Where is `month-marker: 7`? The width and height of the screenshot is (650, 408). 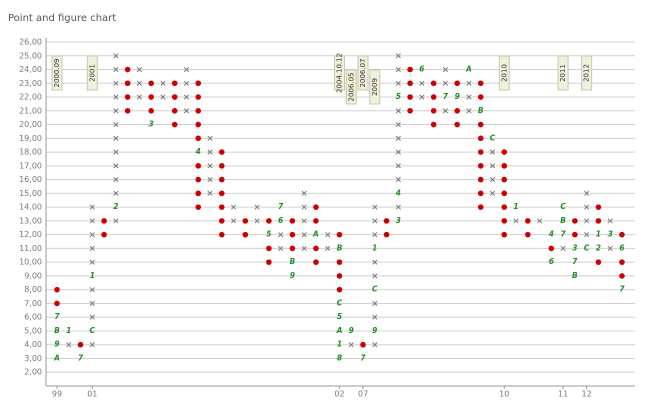 month-marker: 7 is located at coordinates (281, 206).